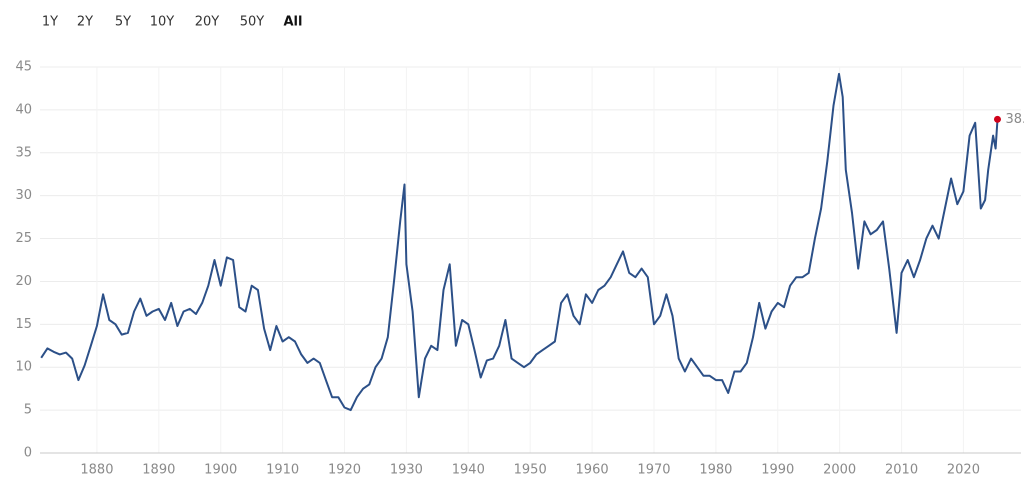 The image size is (1024, 502). What do you see at coordinates (23, 324) in the screenshot?
I see `y-tick-label: 15` at bounding box center [23, 324].